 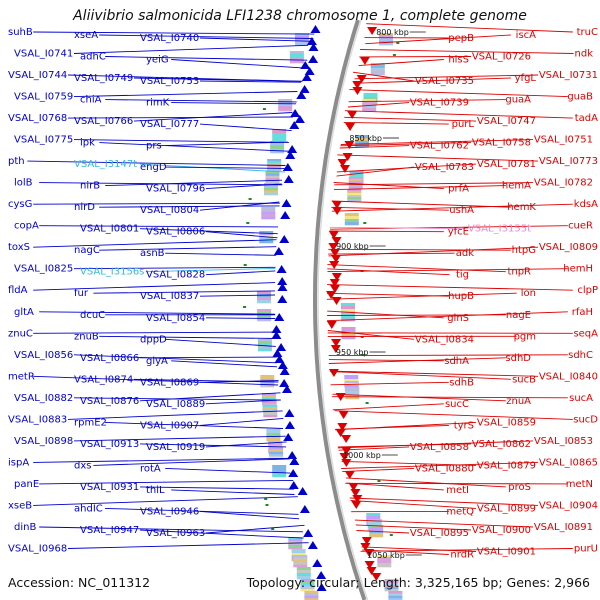 I want to click on plus-strand-gene-label: VSAL_I0739, so click(x=439, y=103).